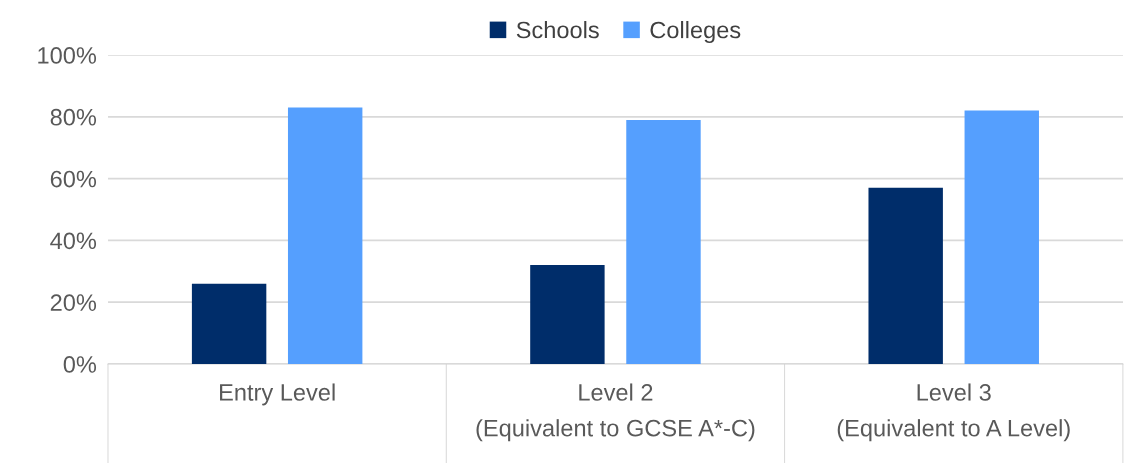  Describe the element at coordinates (953, 412) in the screenshot. I see `x-tick-label: Level 3 (Equivalent to A Level)` at that location.